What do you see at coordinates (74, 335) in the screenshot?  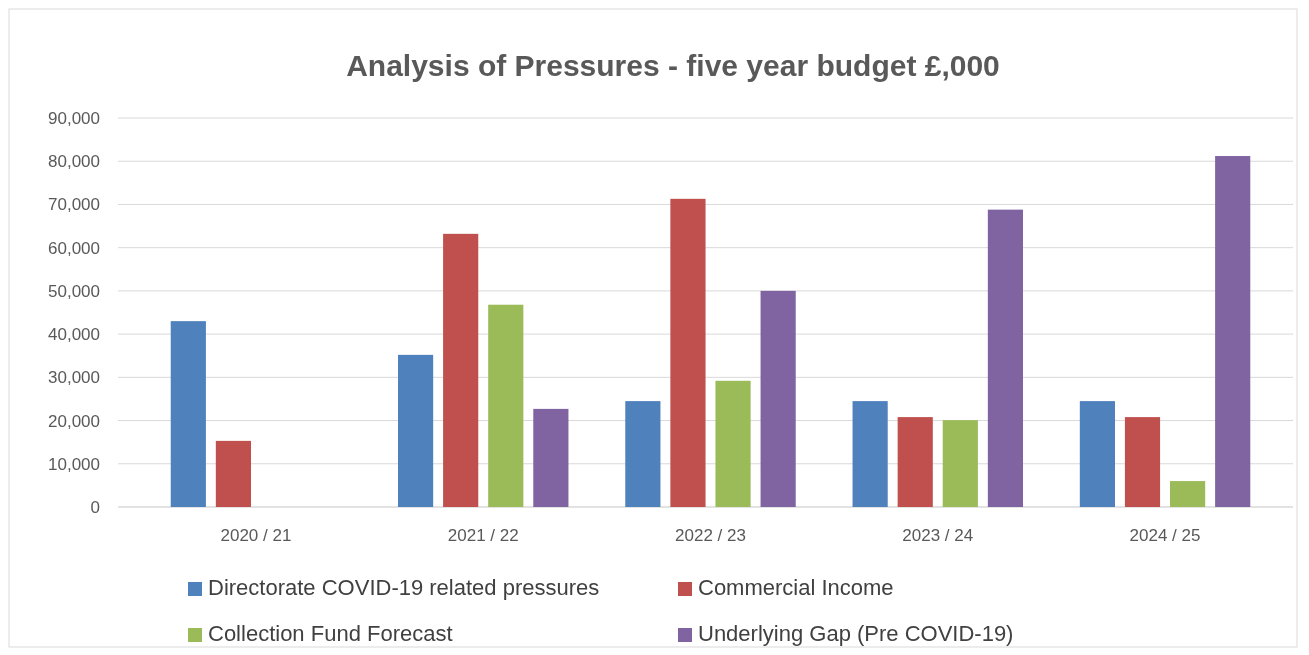 I see `y-tick-label: 40,000` at bounding box center [74, 335].